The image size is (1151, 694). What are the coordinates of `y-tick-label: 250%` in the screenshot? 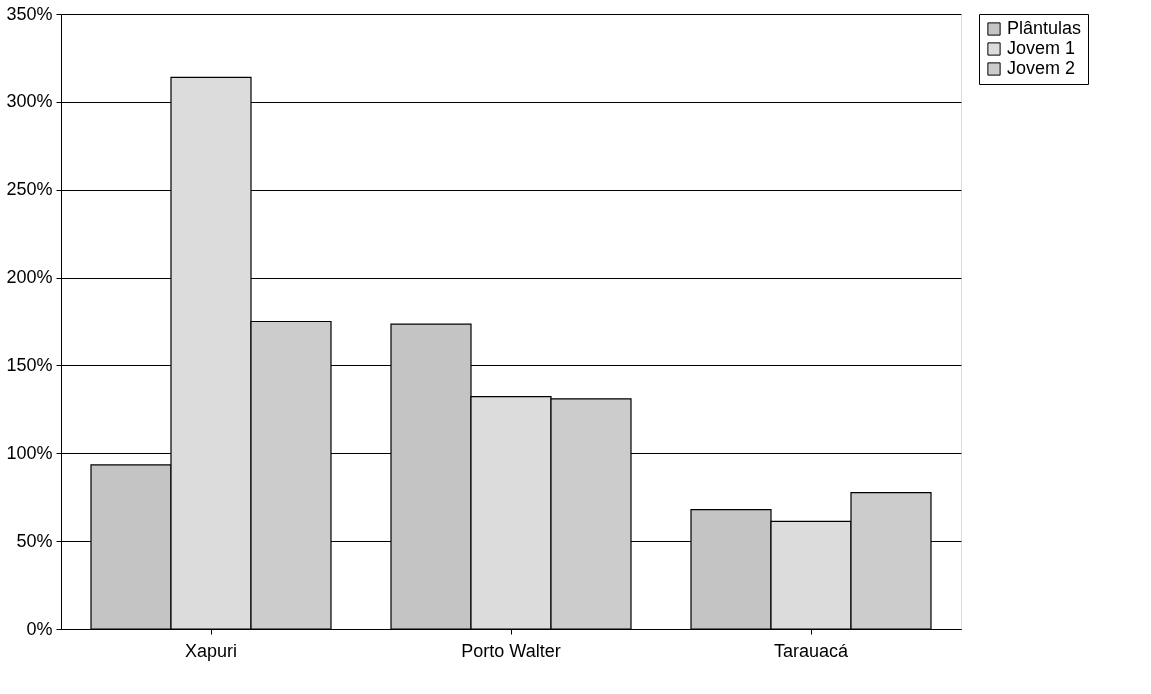 It's located at (29, 189).